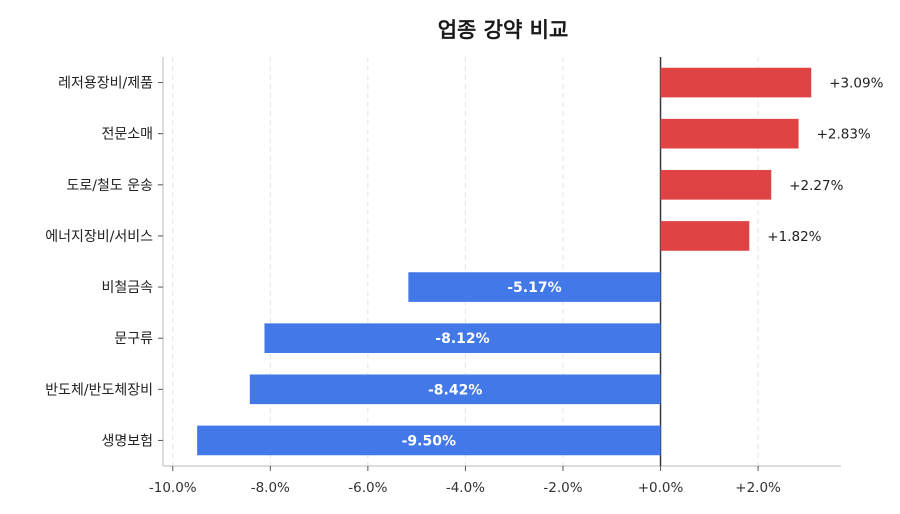  I want to click on value-label: +2.83%, so click(844, 135).